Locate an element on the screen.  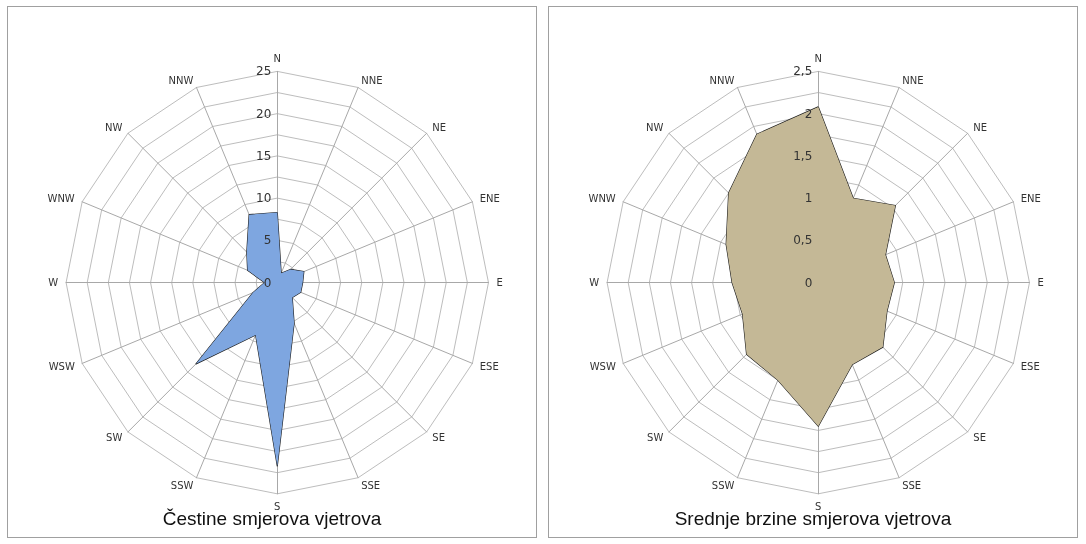
y-tick-label: 5 is located at coordinates (267, 240).